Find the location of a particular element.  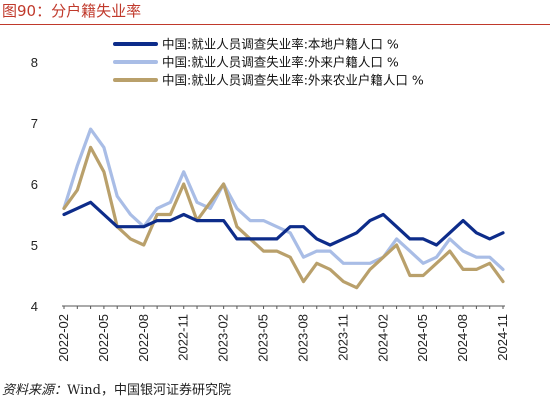

x-tick-label: 2023-11 is located at coordinates (342, 337).